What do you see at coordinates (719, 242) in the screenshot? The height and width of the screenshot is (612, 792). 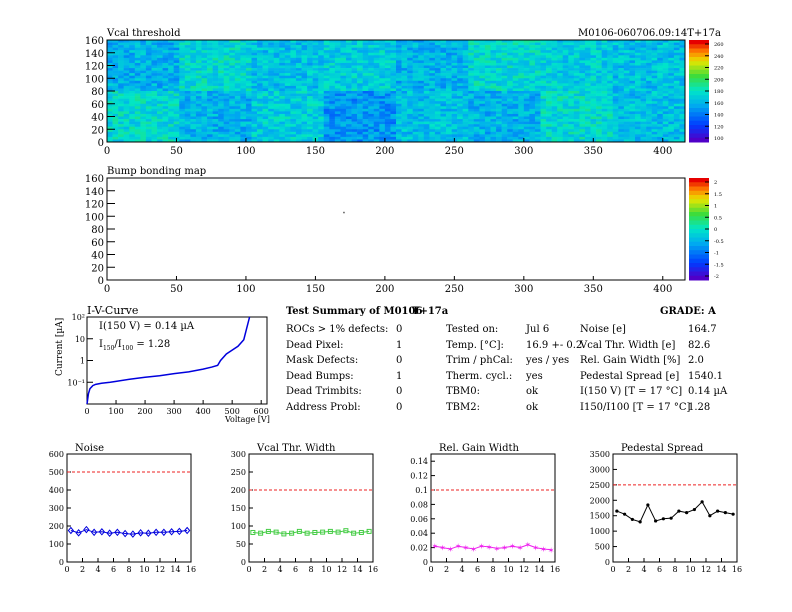 I see `scale-label: -0.5` at bounding box center [719, 242].